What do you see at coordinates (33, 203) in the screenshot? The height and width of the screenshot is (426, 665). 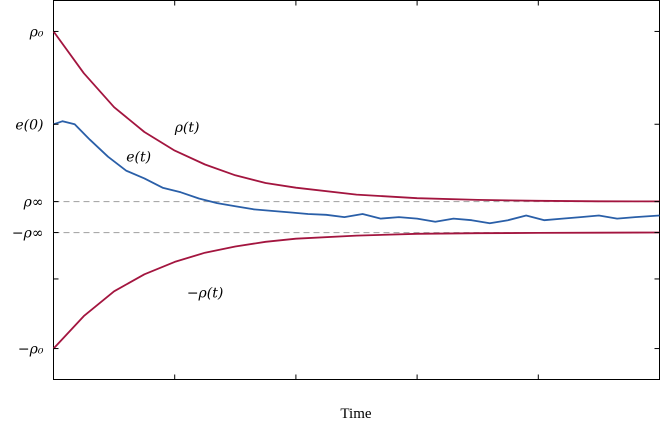 I see `y-tick-label: ρ∞` at bounding box center [33, 203].